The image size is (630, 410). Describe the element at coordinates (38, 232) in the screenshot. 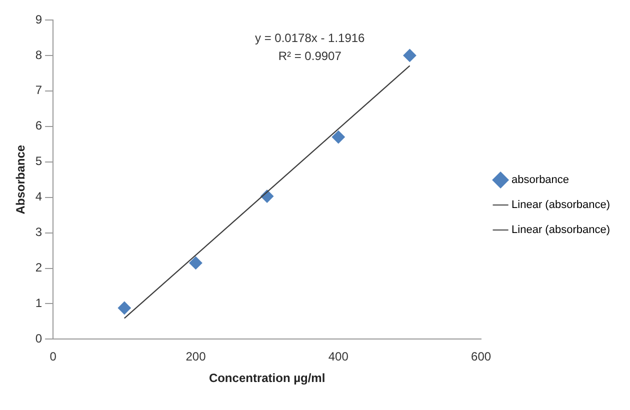

I see `y-tick-label: 3` at that location.